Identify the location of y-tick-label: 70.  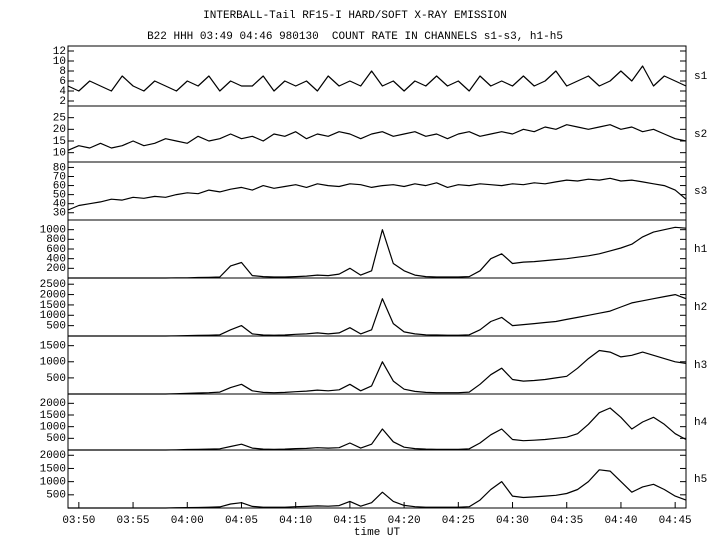
(59, 177).